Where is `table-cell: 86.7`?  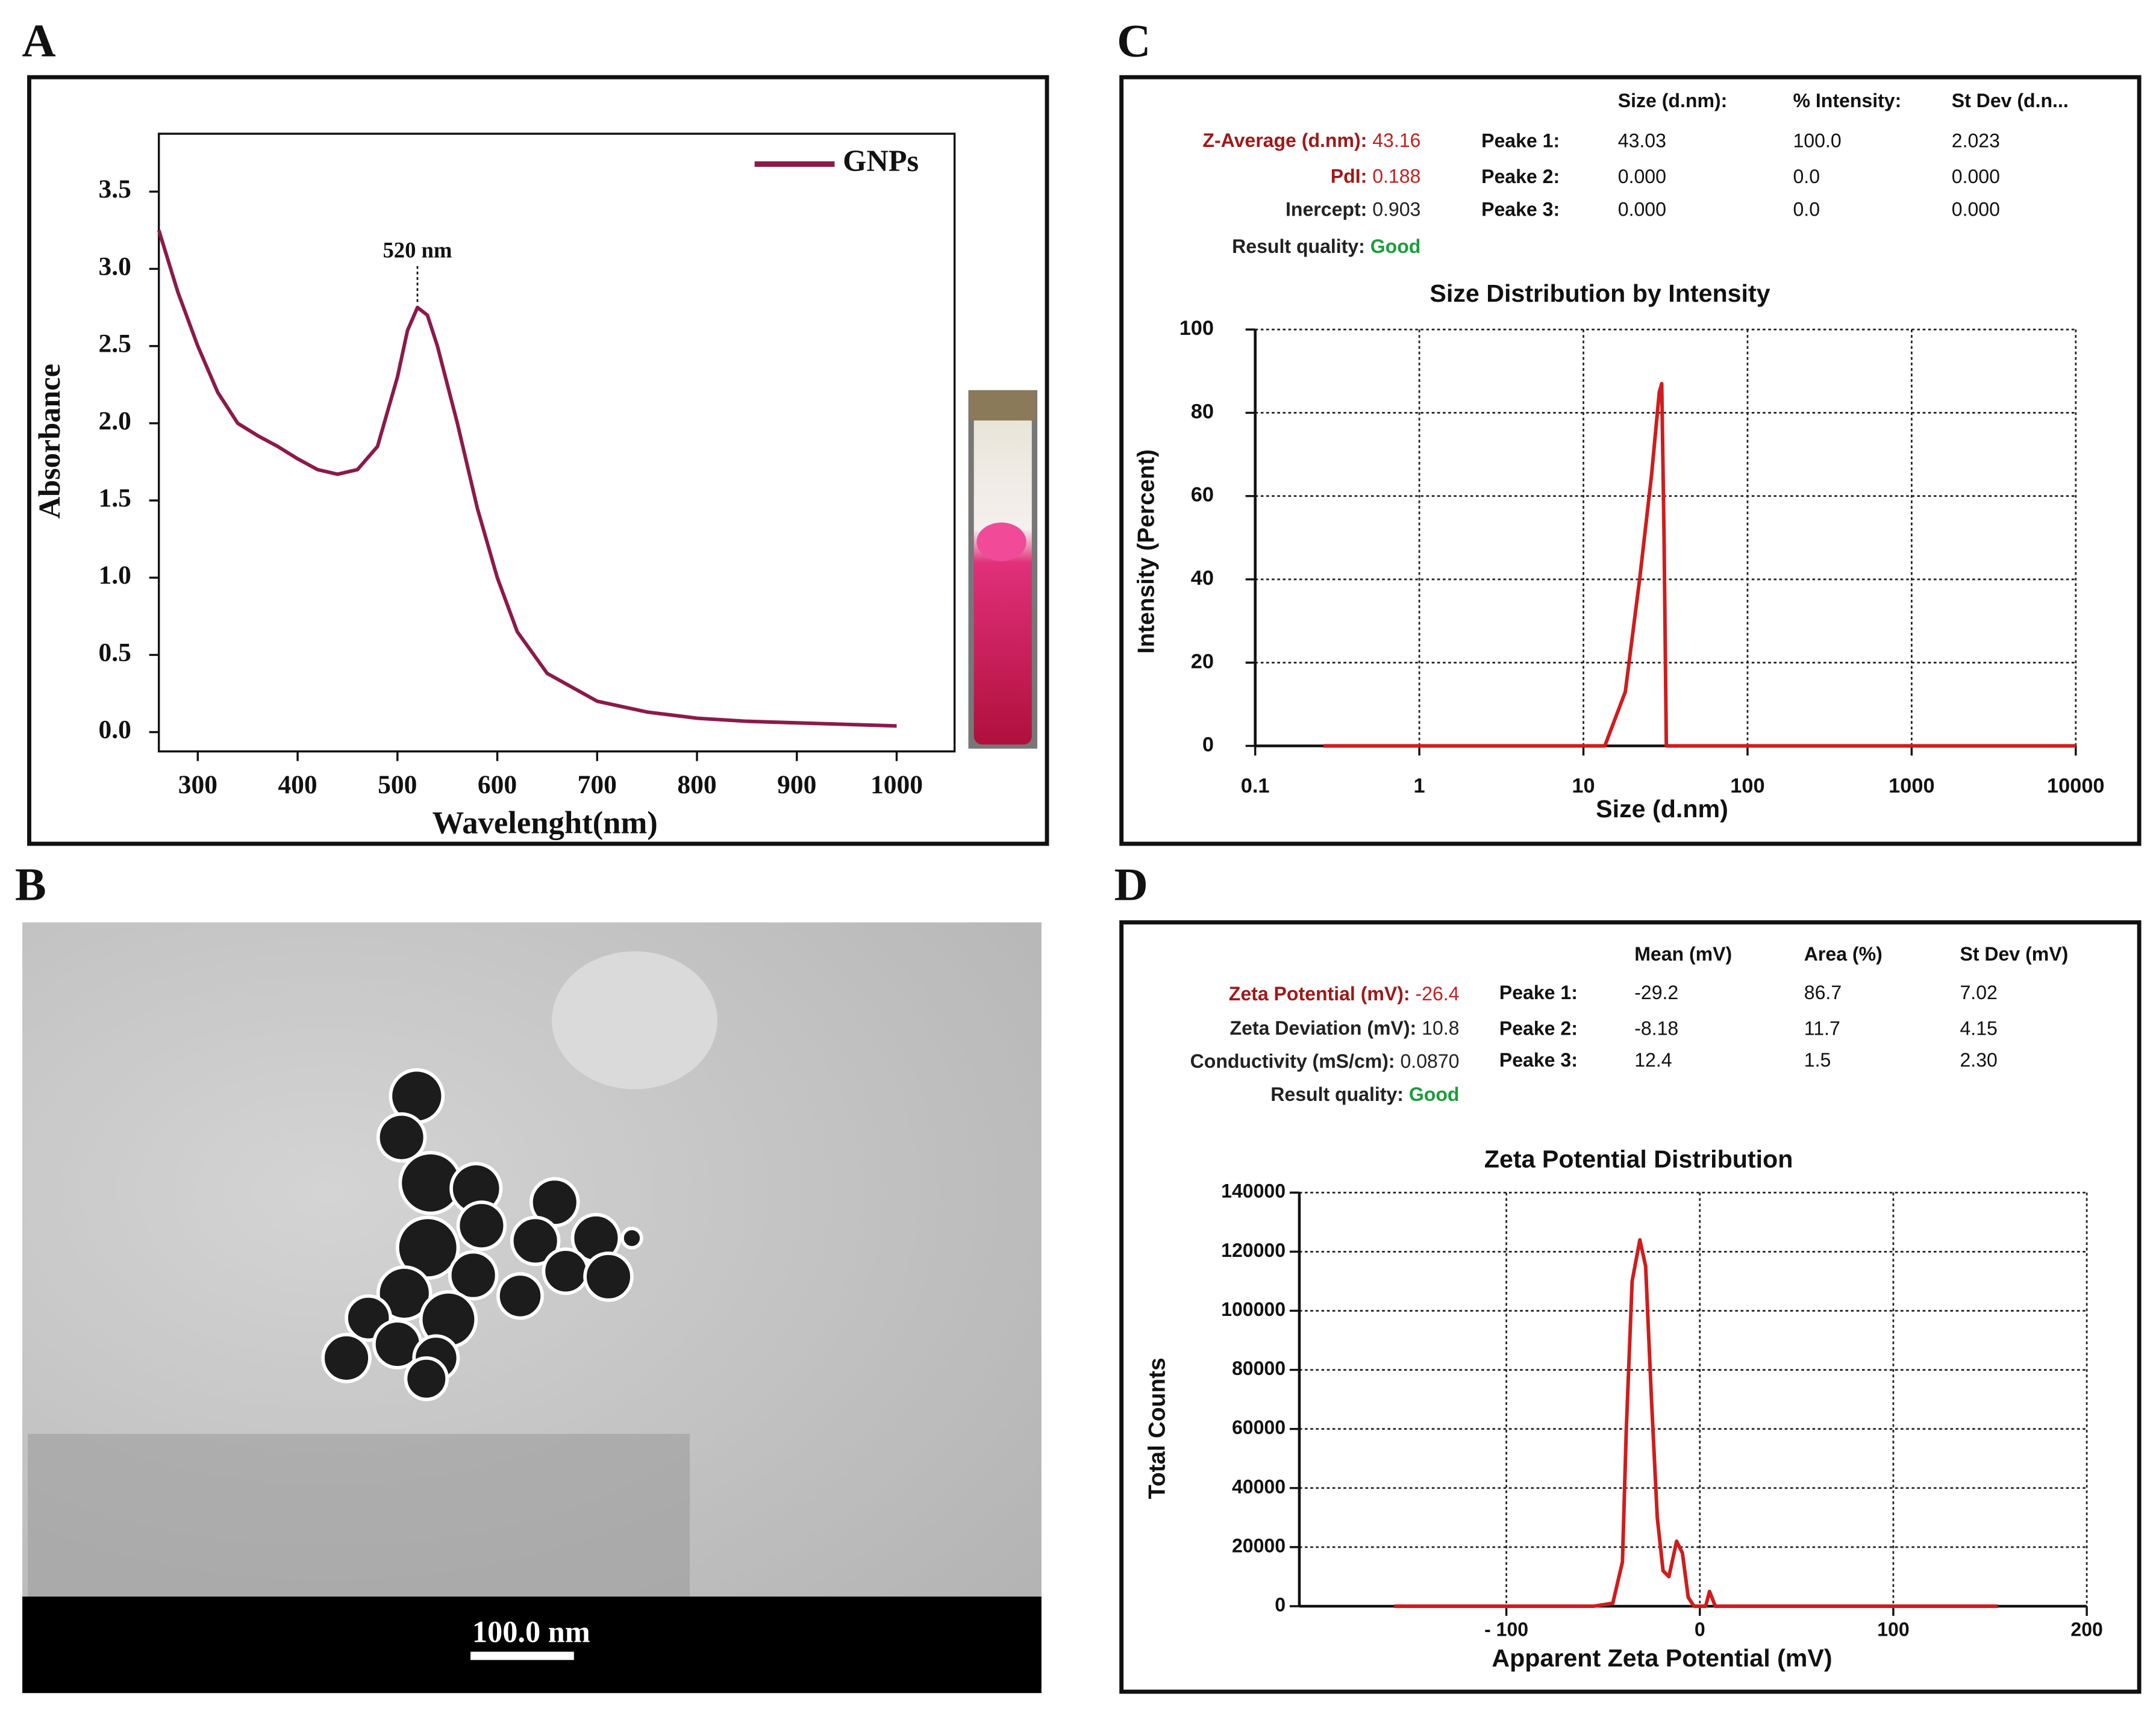 table-cell: 86.7 is located at coordinates (1823, 992).